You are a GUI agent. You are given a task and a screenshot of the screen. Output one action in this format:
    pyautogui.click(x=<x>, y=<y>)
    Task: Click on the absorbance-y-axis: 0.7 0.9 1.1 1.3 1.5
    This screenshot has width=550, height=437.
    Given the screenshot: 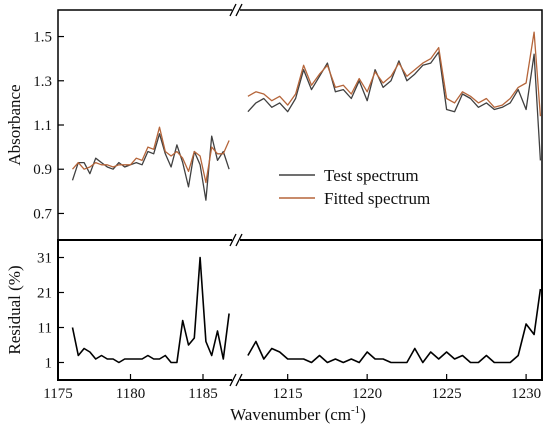 What is the action you would take?
    pyautogui.click(x=48, y=126)
    